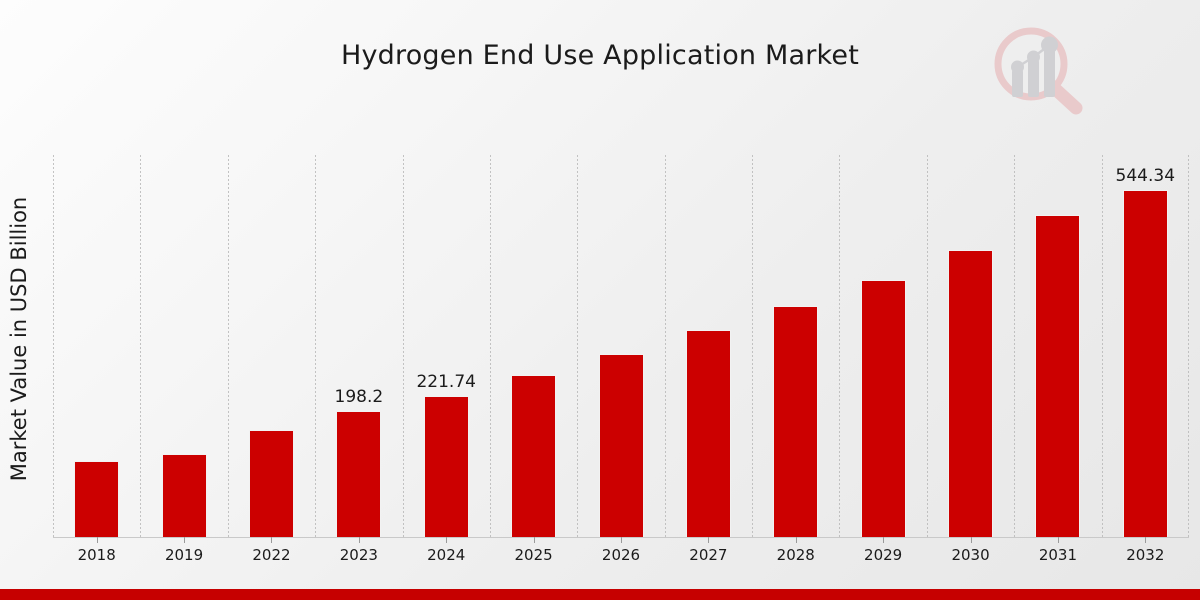  What do you see at coordinates (446, 382) in the screenshot?
I see `bar-value-label: 221.74` at bounding box center [446, 382].